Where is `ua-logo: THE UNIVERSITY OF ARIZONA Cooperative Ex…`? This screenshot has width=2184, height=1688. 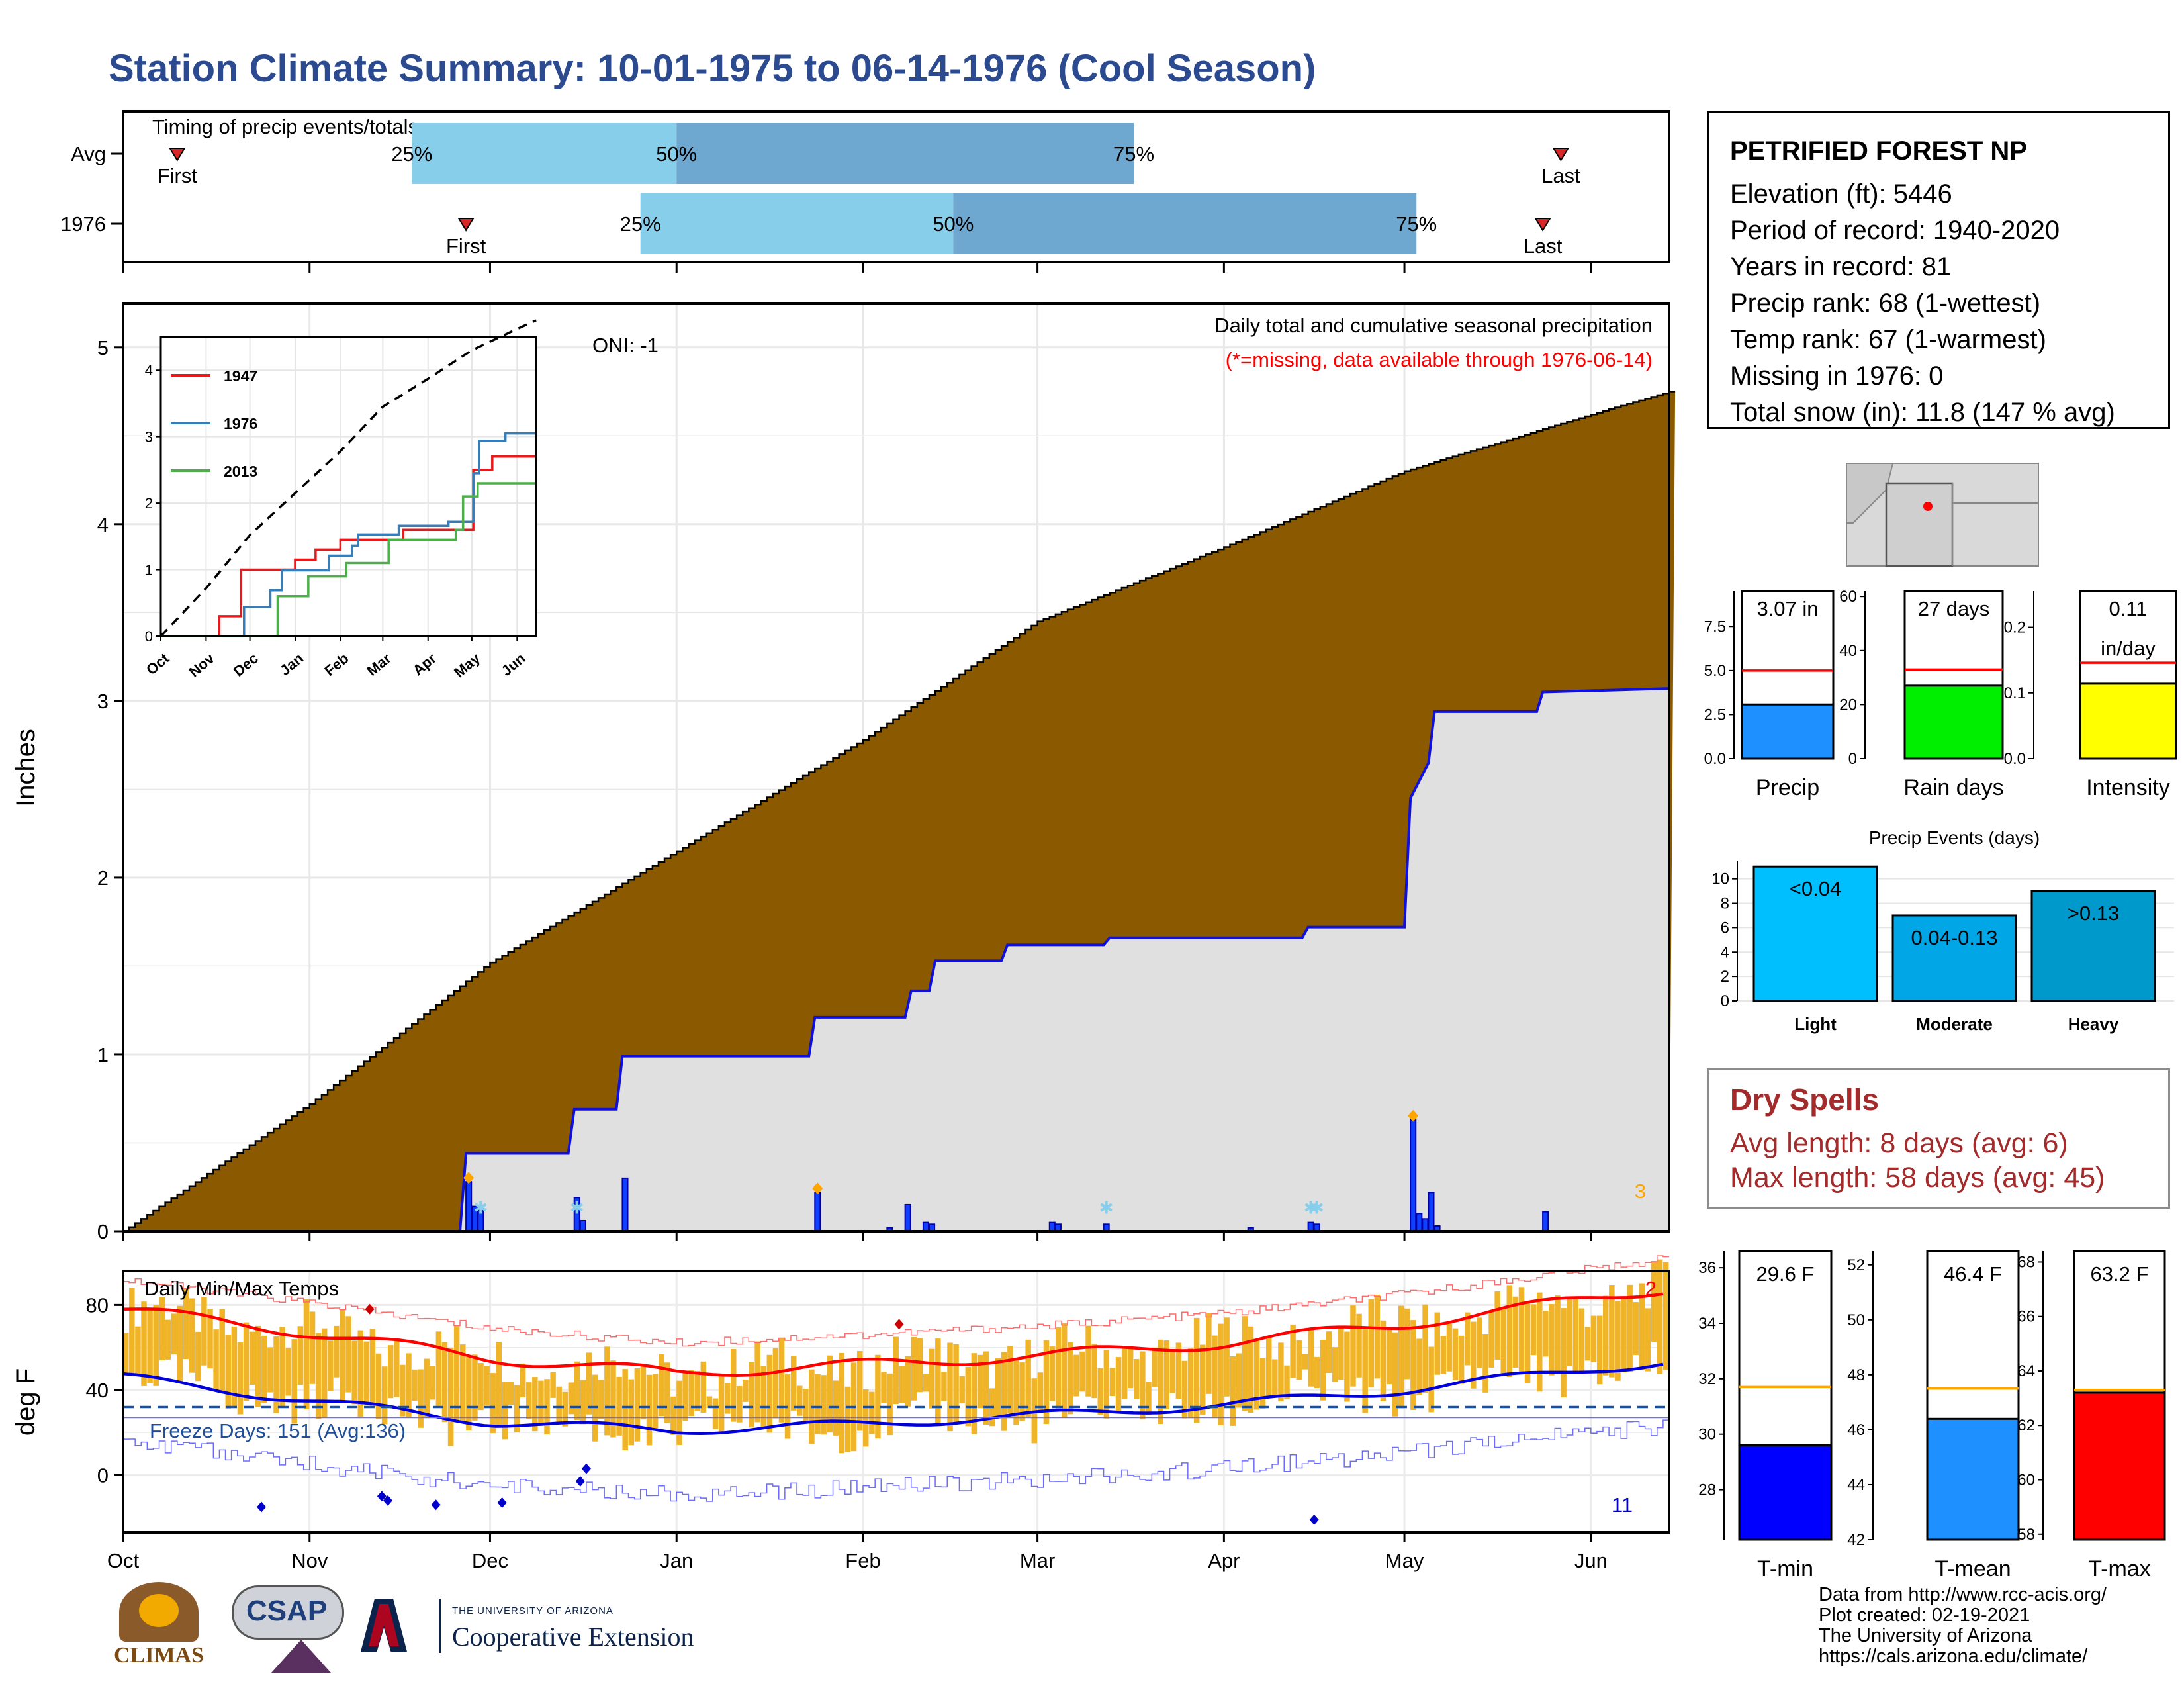
ua-logo: THE UNIVERSITY OF ARIZONA Cooperative Ex… is located at coordinates (559, 1635).